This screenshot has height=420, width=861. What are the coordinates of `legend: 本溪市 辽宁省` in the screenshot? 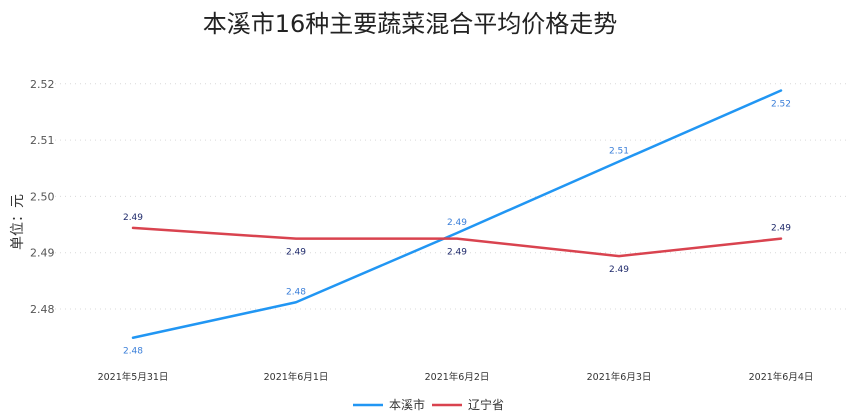 It's located at (428, 404).